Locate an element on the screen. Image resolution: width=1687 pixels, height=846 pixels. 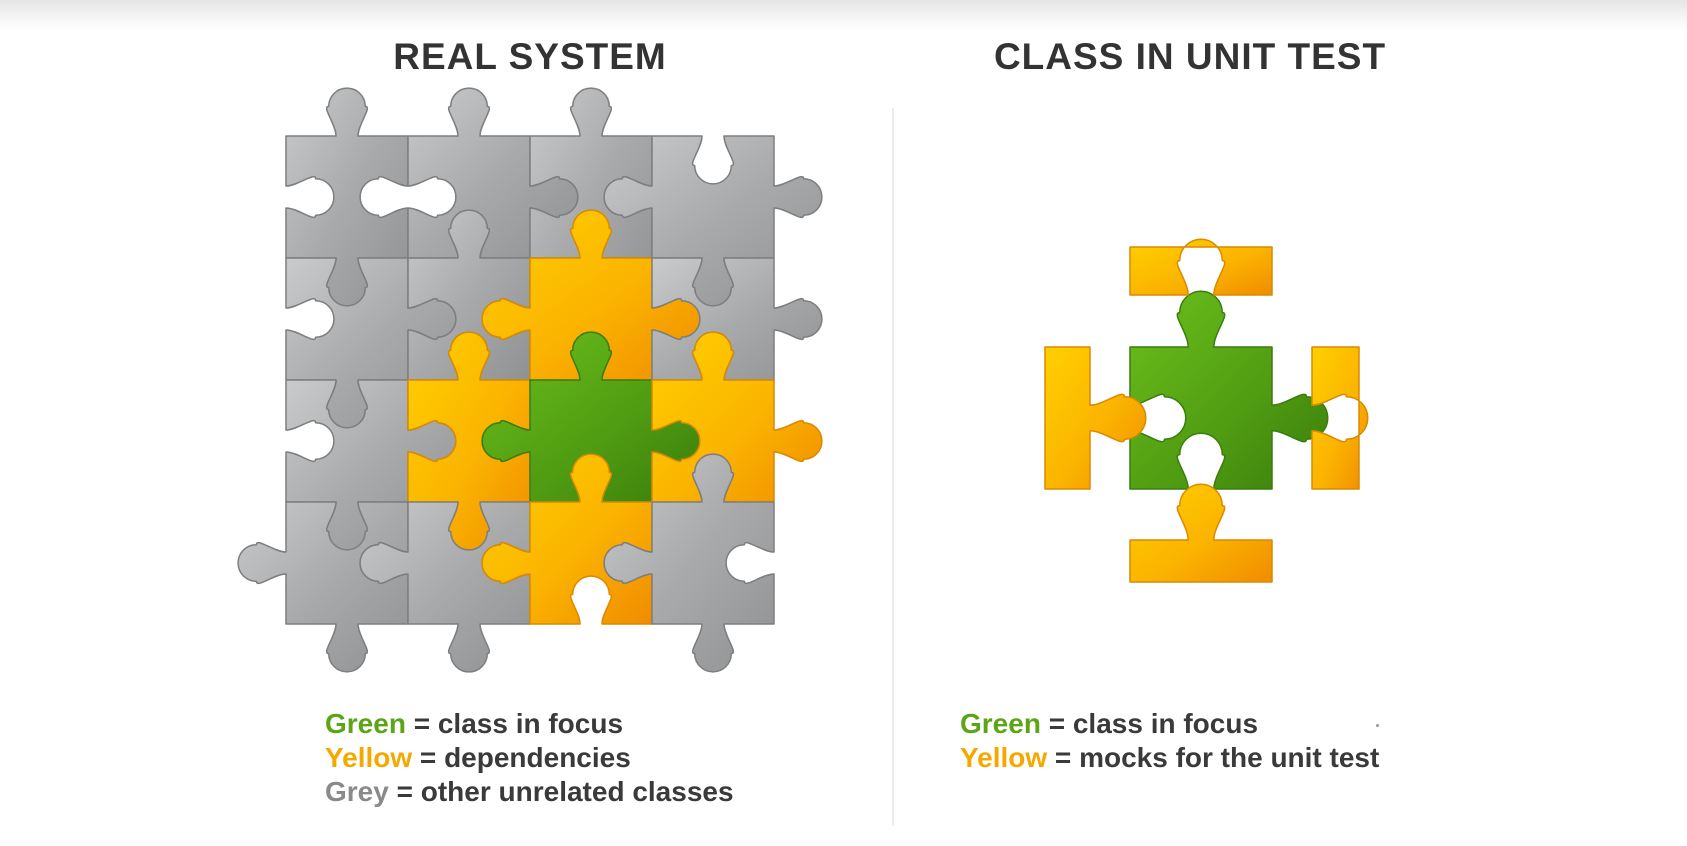
real-system-title: REAL SYSTEM is located at coordinates (530, 56).